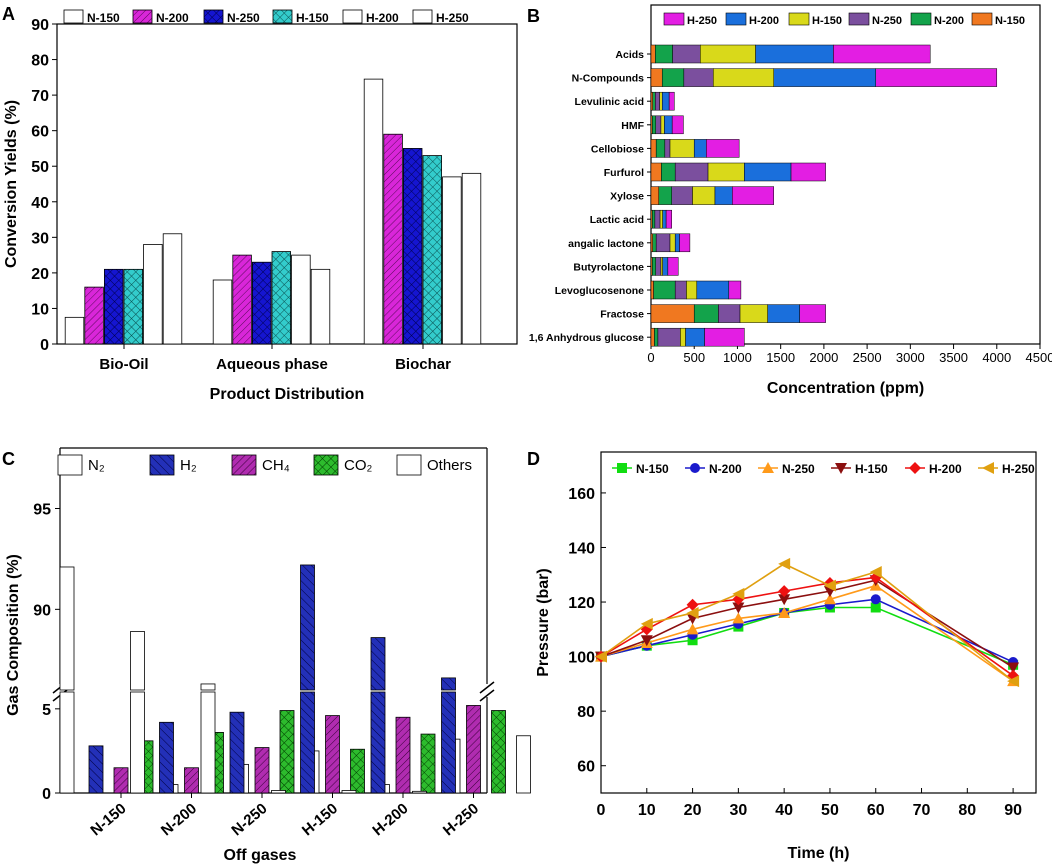  I want to click on y-tick-label: 80, so click(586, 712).